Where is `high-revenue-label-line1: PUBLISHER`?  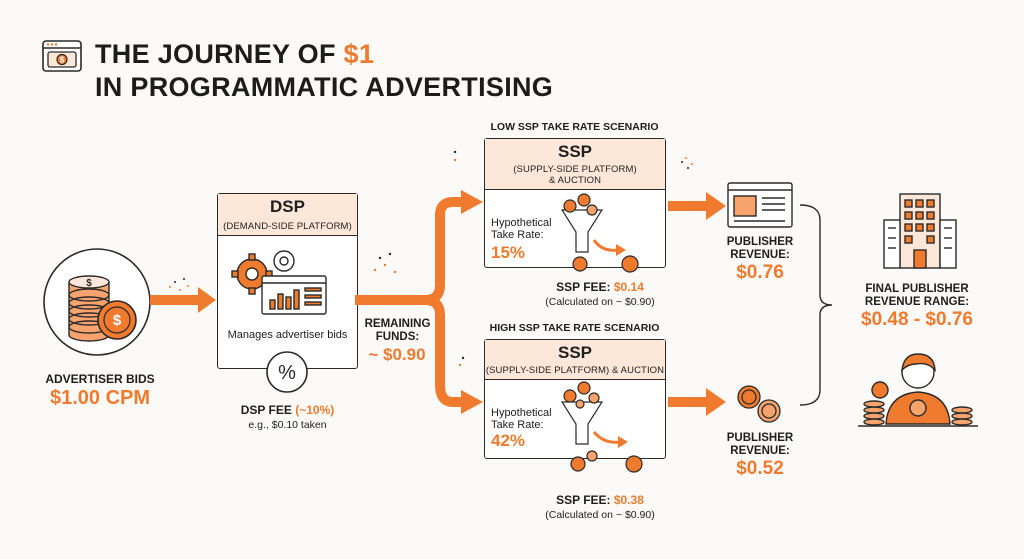 high-revenue-label-line1: PUBLISHER is located at coordinates (760, 438).